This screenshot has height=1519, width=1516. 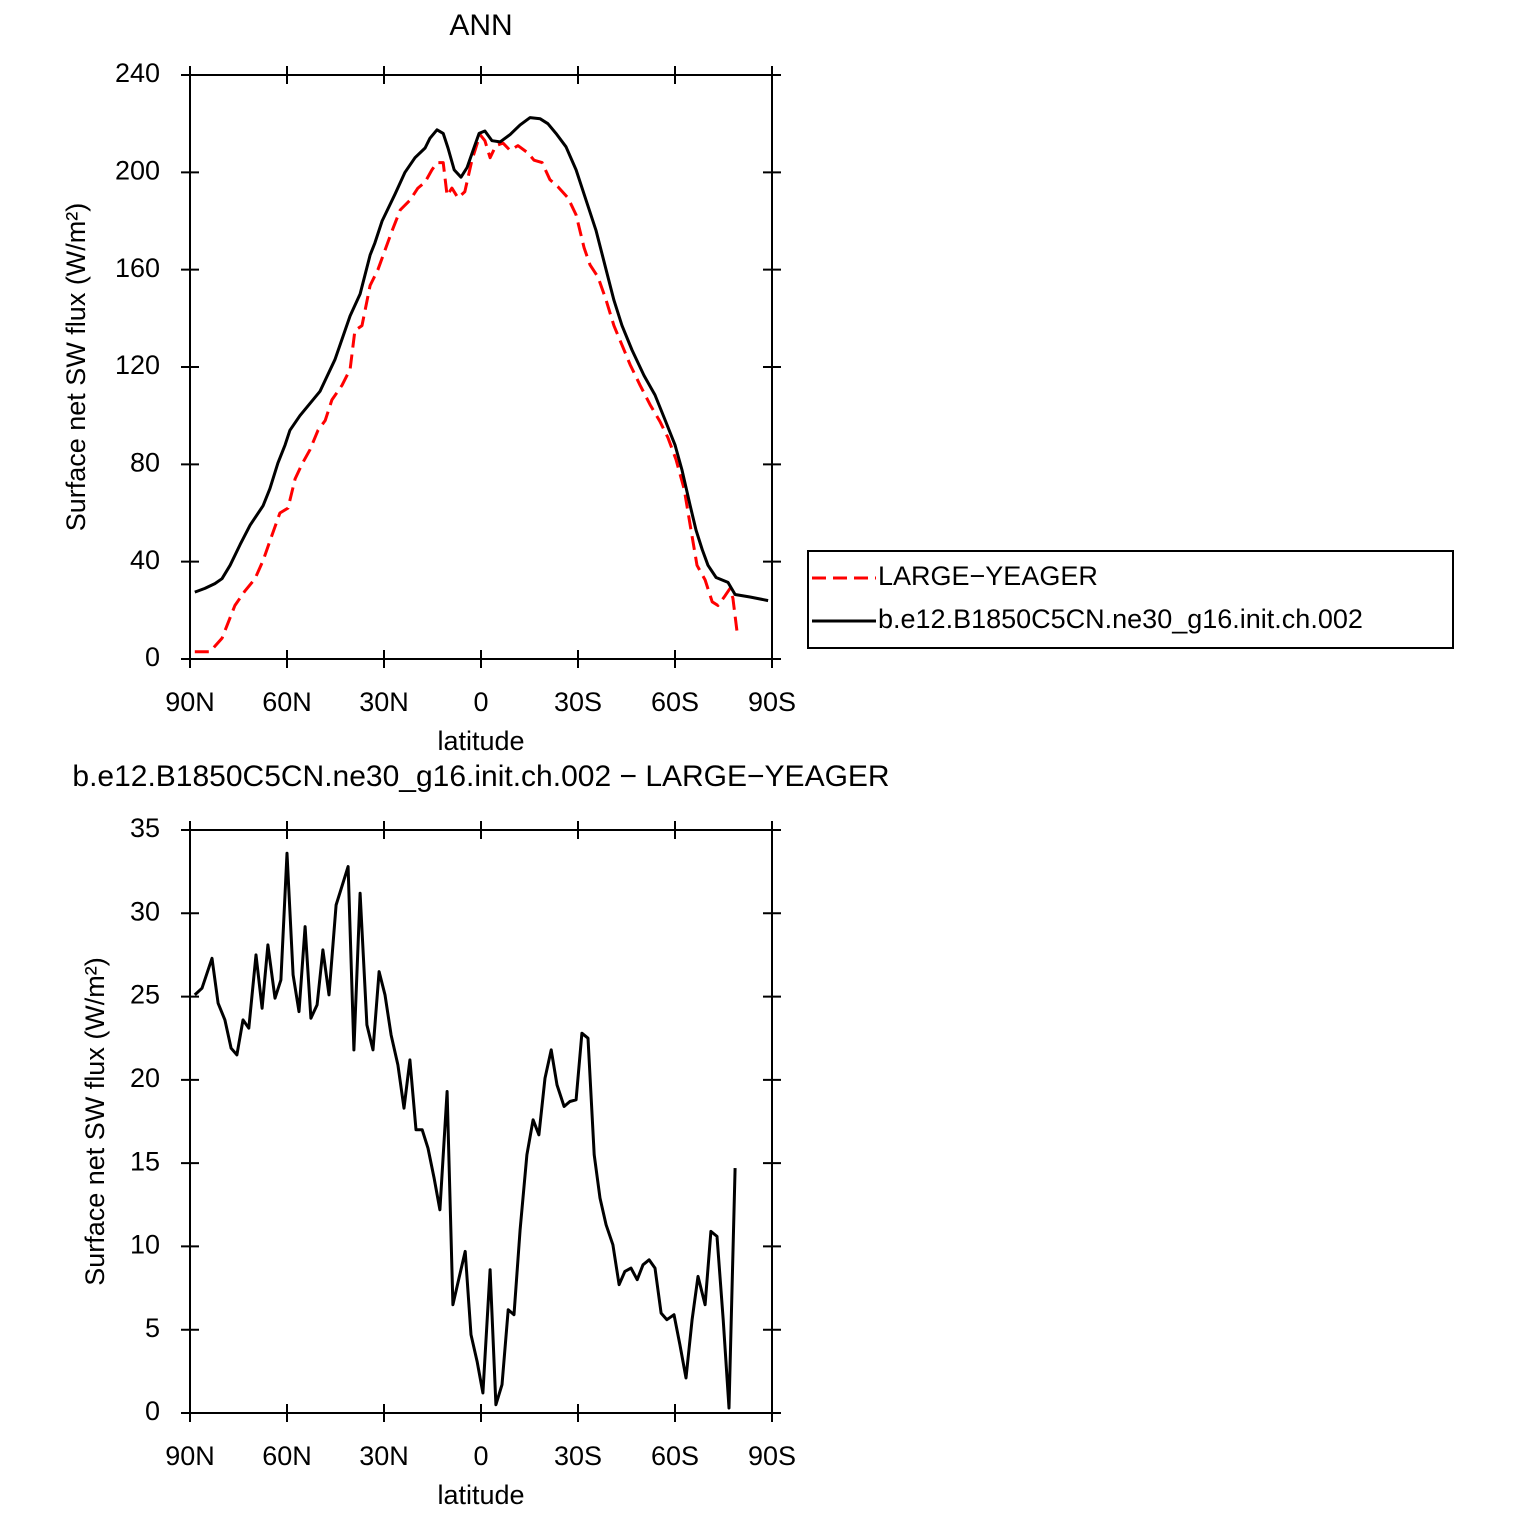 What do you see at coordinates (480, 25) in the screenshot?
I see `chart-title: ANN` at bounding box center [480, 25].